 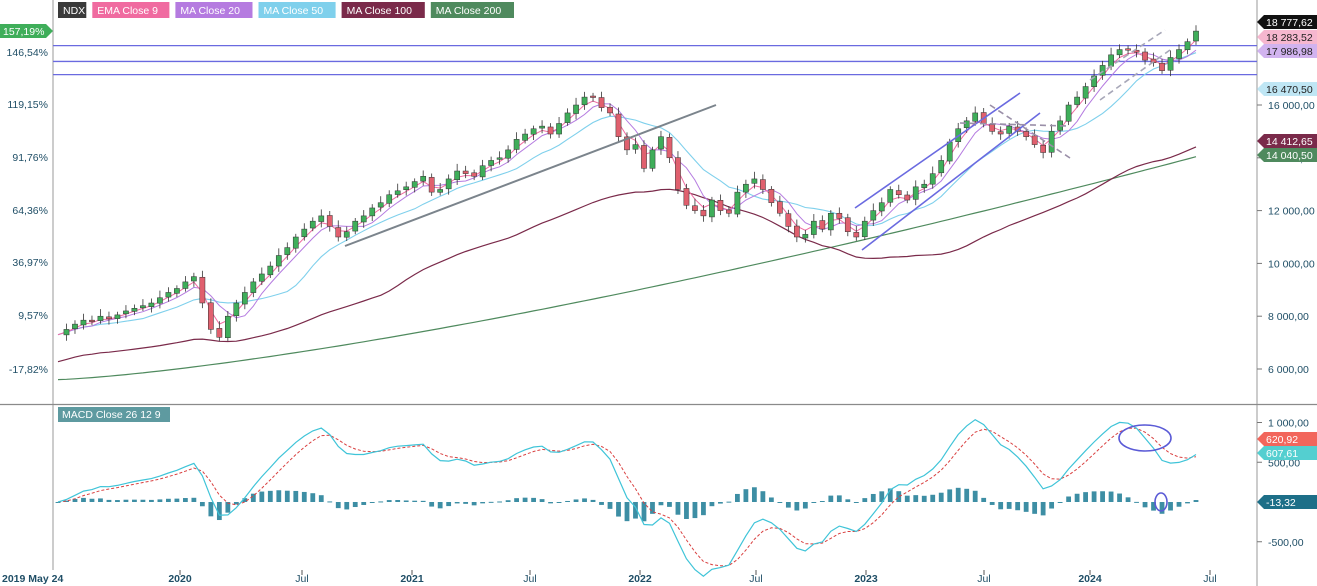 I want to click on x-axis-label: 2021, so click(x=412, y=579).